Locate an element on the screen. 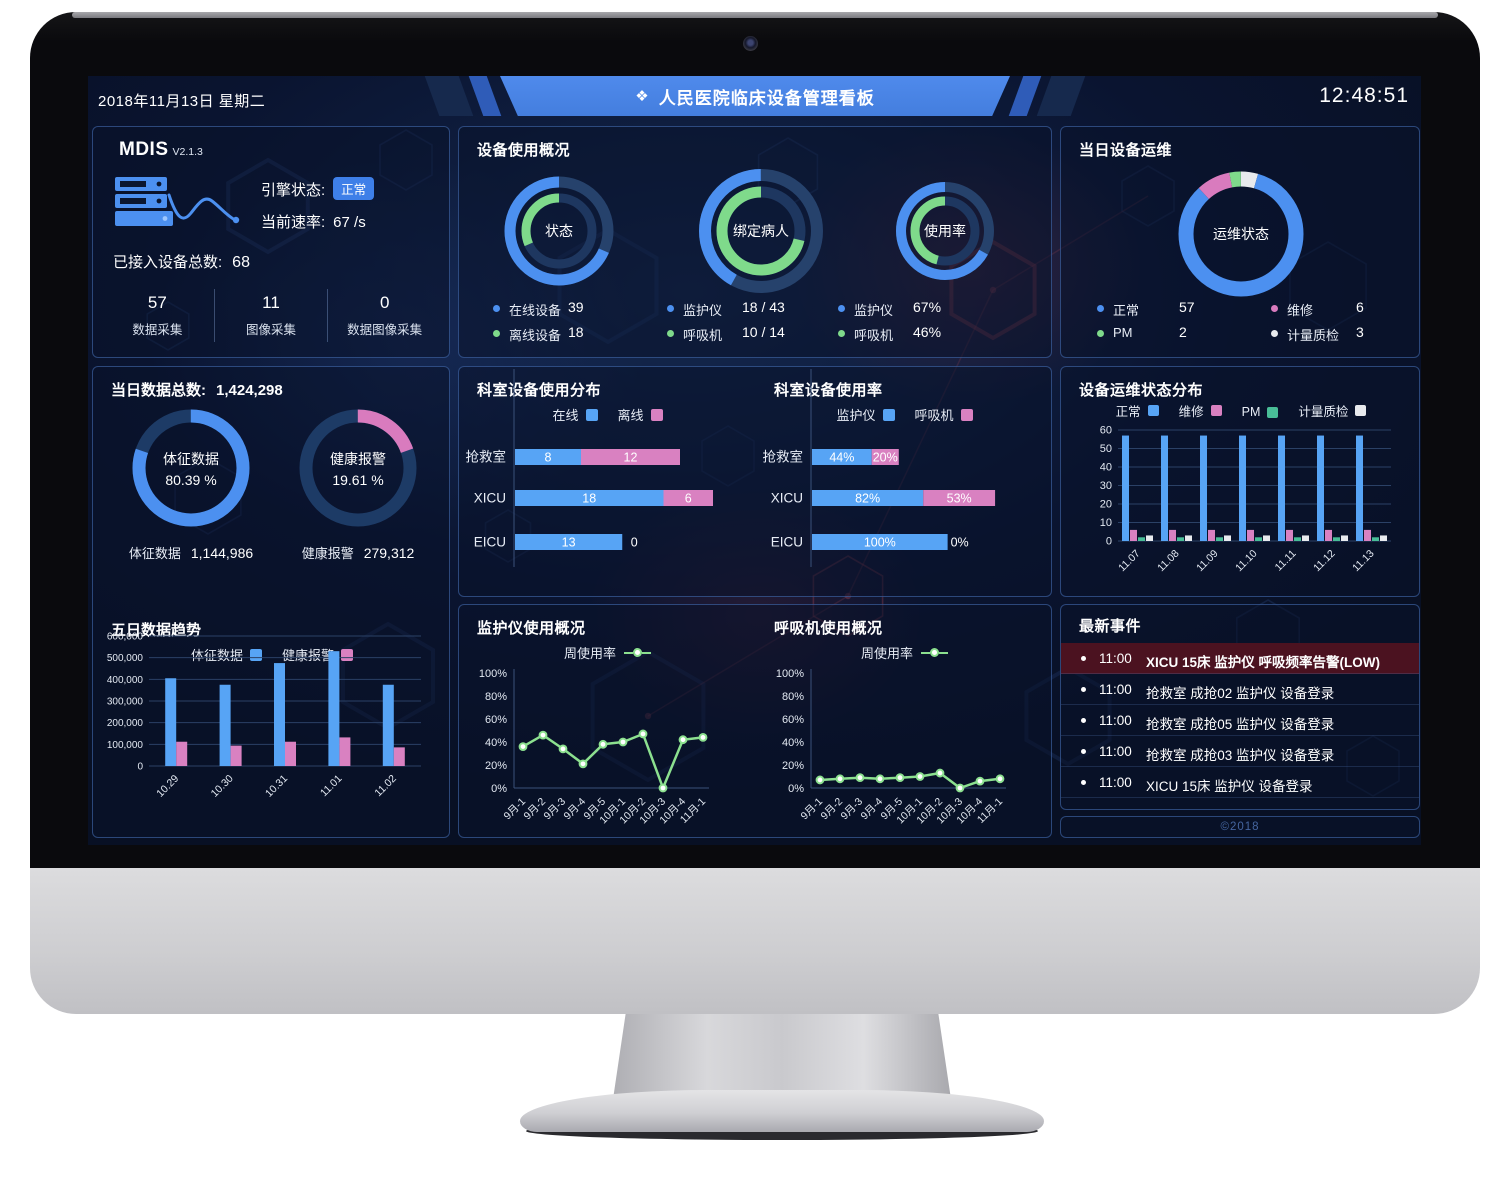 The width and height of the screenshot is (1504, 1180). legend-name: 在线设备 is located at coordinates (535, 310).